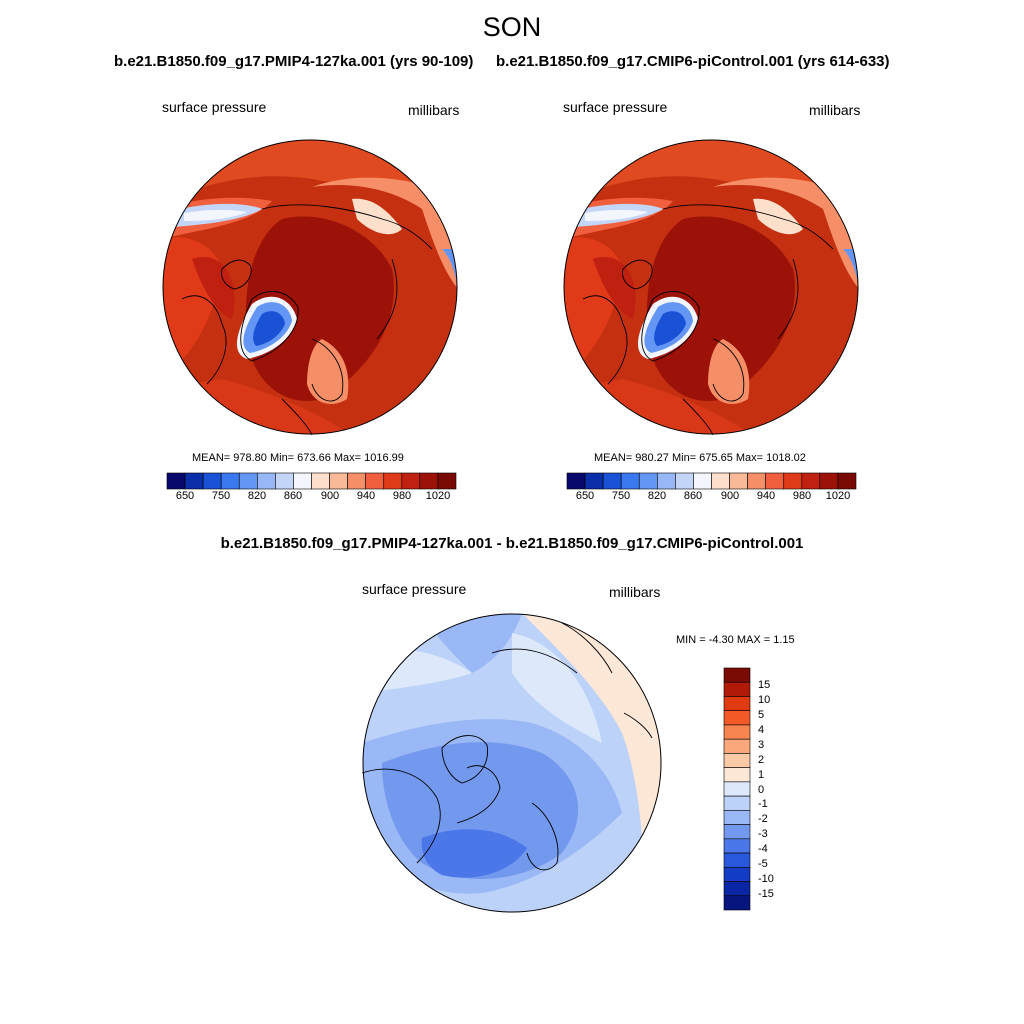 The width and height of the screenshot is (1024, 1024). What do you see at coordinates (585, 496) in the screenshot?
I see `right-colorbar-tick: 650` at bounding box center [585, 496].